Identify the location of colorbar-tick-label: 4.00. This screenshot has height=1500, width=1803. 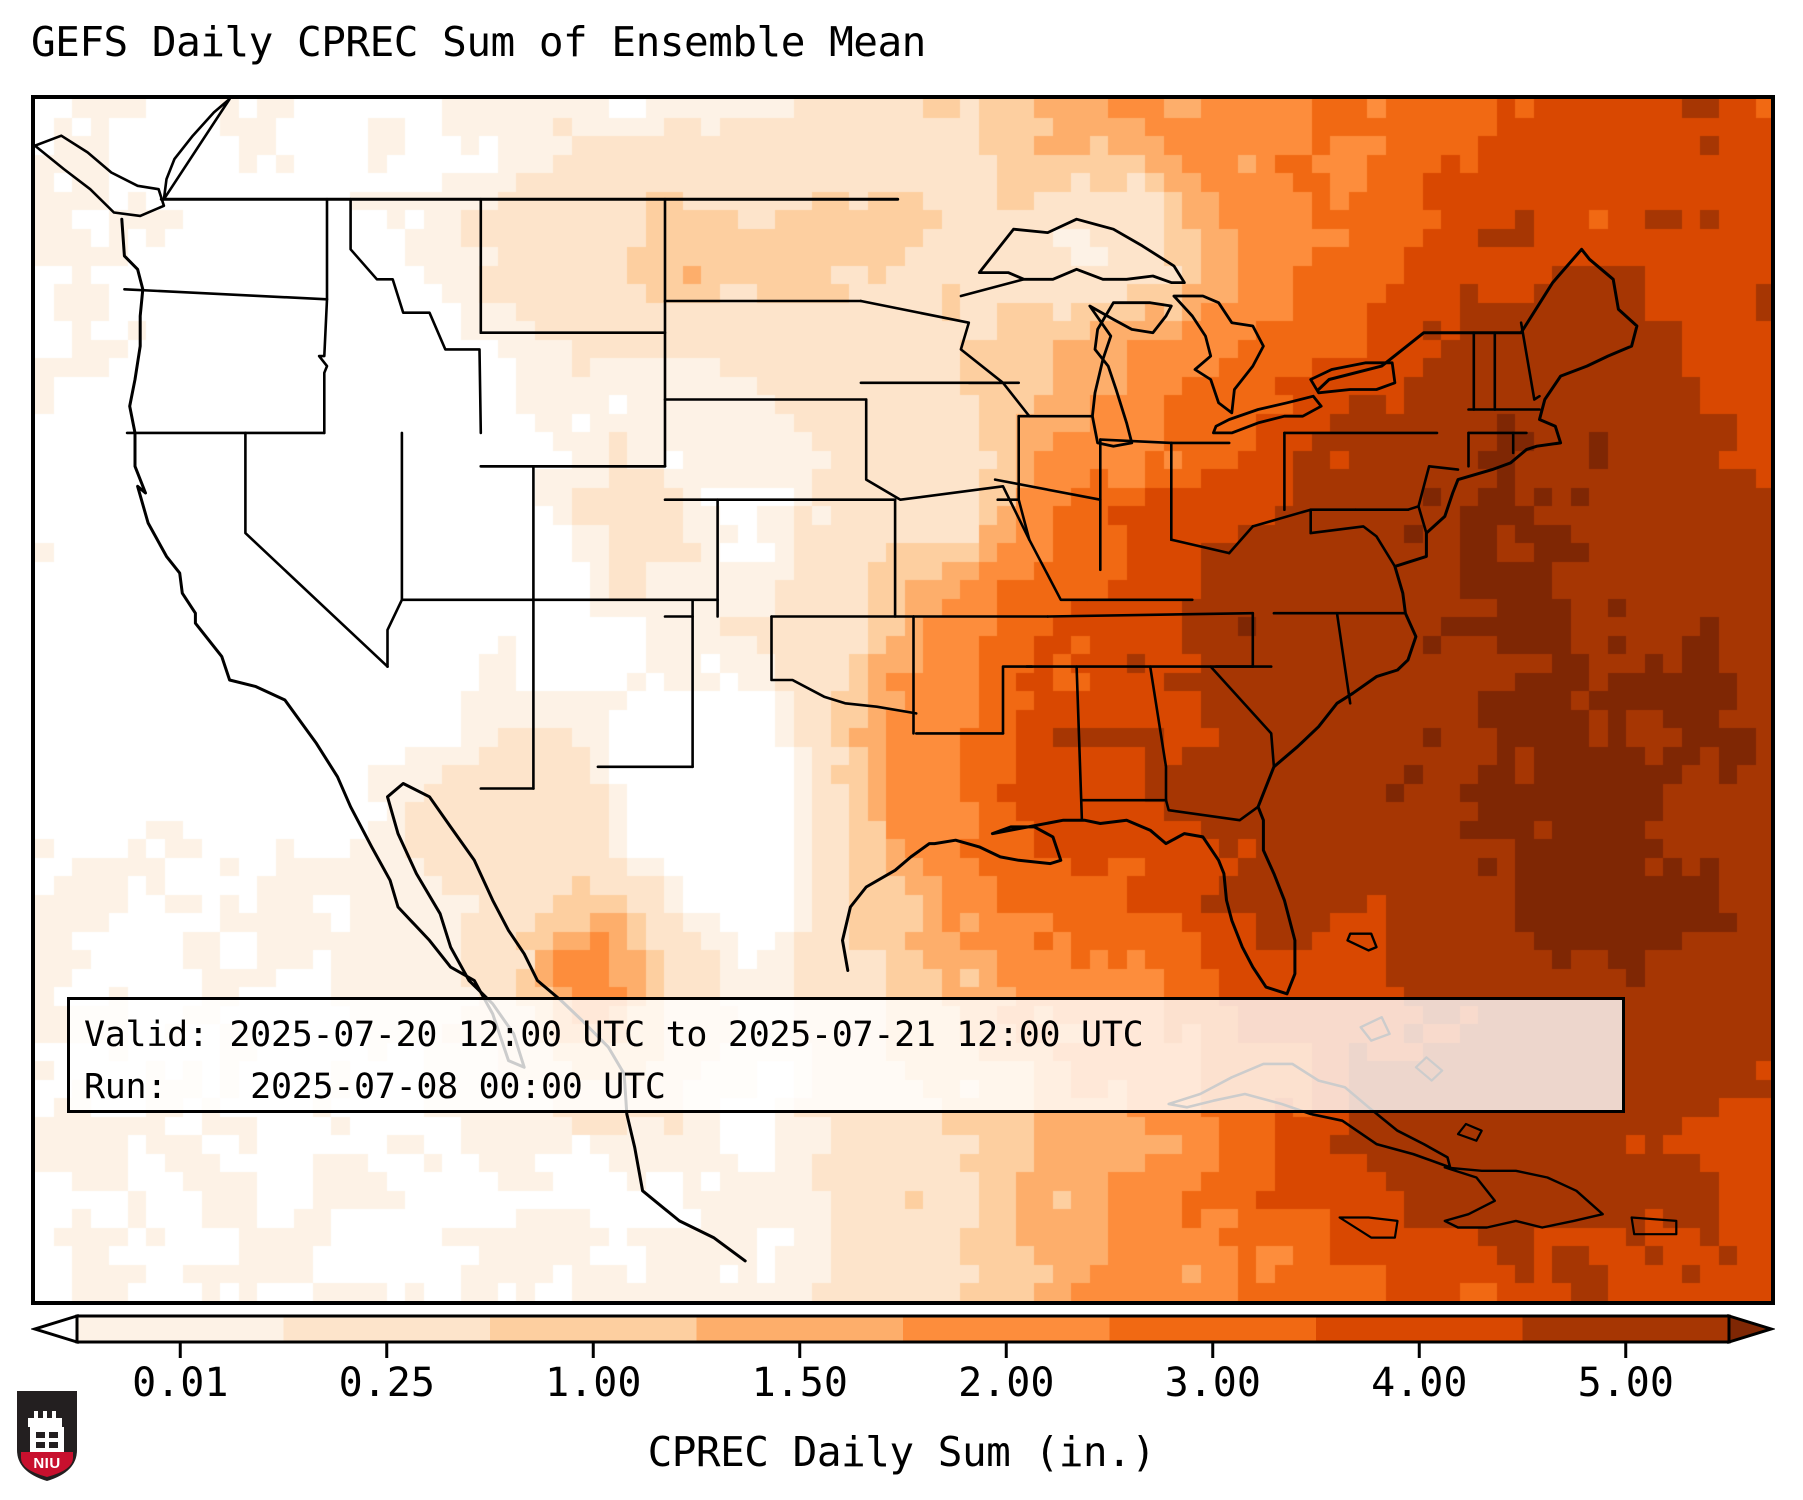
(1419, 1383).